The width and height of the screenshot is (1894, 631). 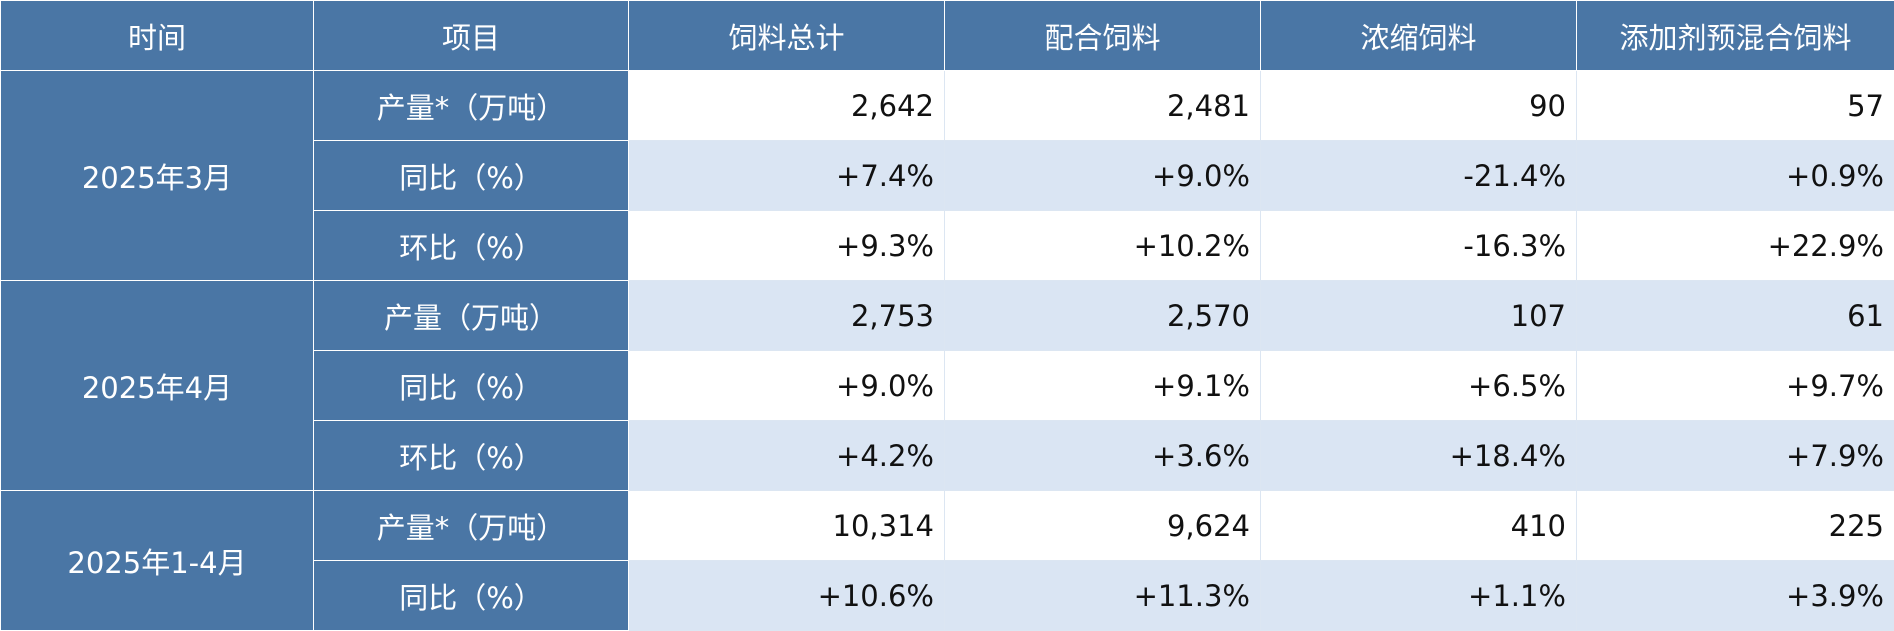 What do you see at coordinates (471, 316) in the screenshot?
I see `item-cell: 产量（万吨）` at bounding box center [471, 316].